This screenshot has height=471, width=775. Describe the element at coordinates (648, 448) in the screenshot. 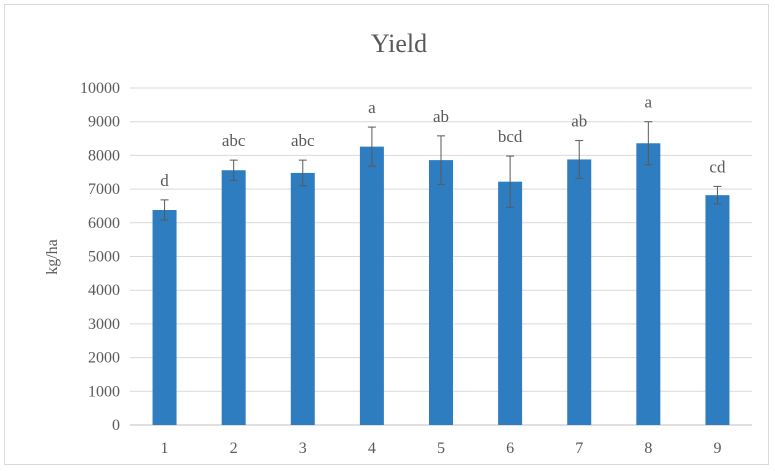

I see `x-tick-label: 8` at that location.